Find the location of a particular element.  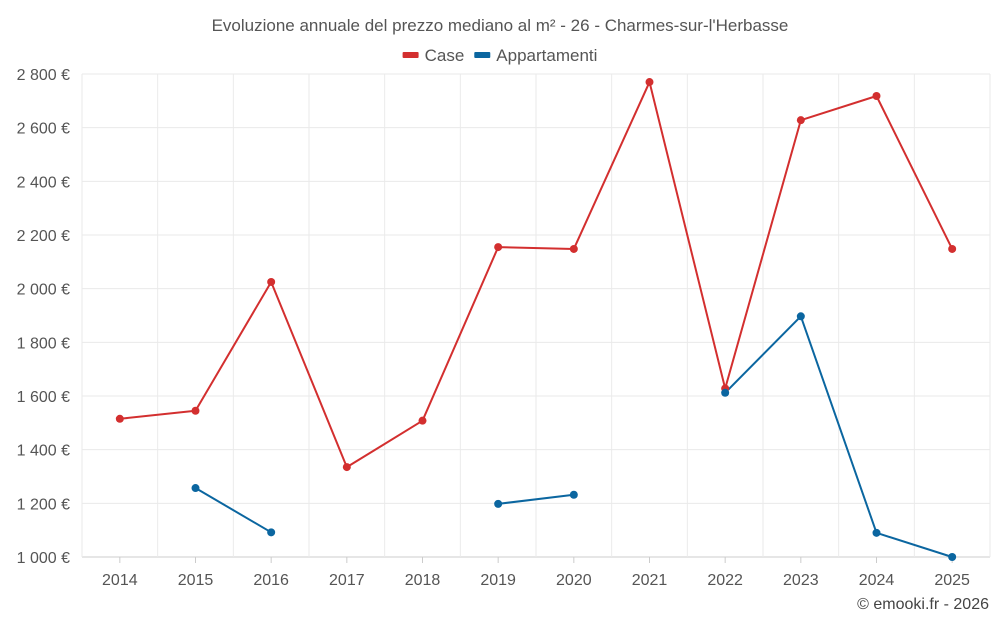

x-tick-label: 2024 is located at coordinates (877, 580).